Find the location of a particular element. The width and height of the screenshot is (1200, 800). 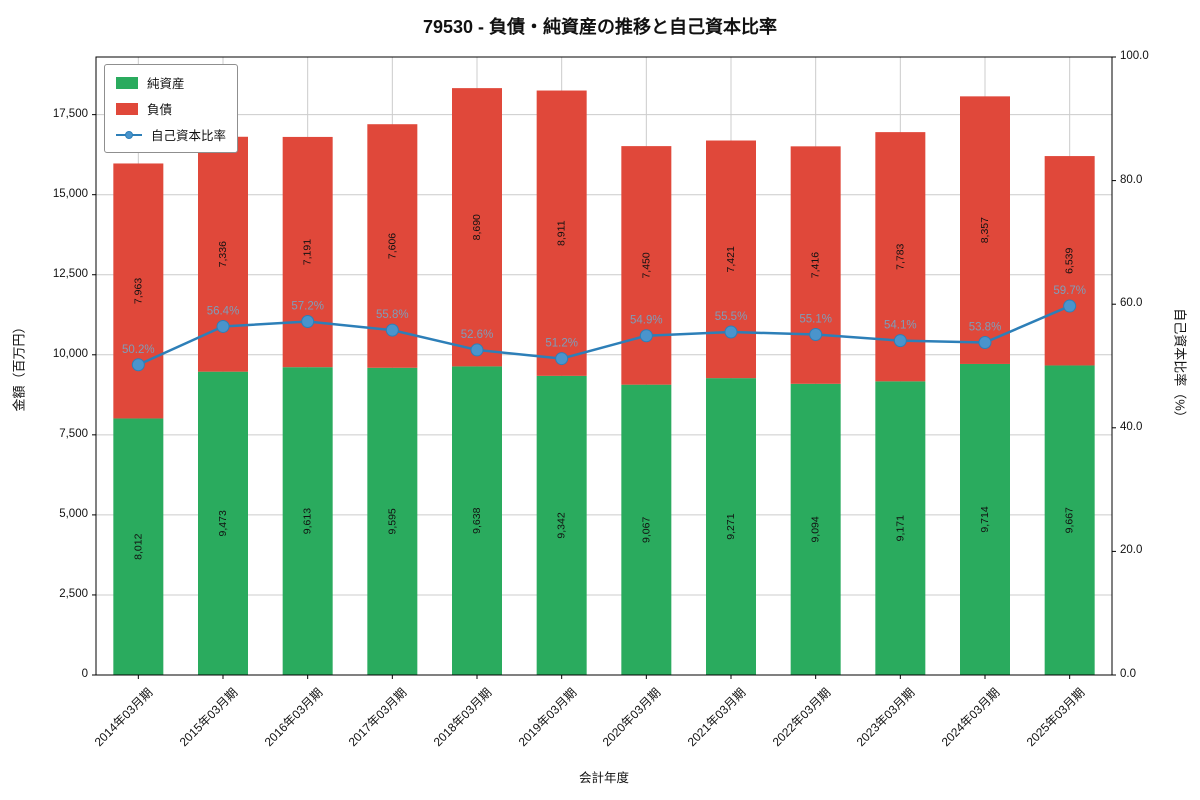

bar-value-label-liabilities: 7,963 is located at coordinates (138, 291).